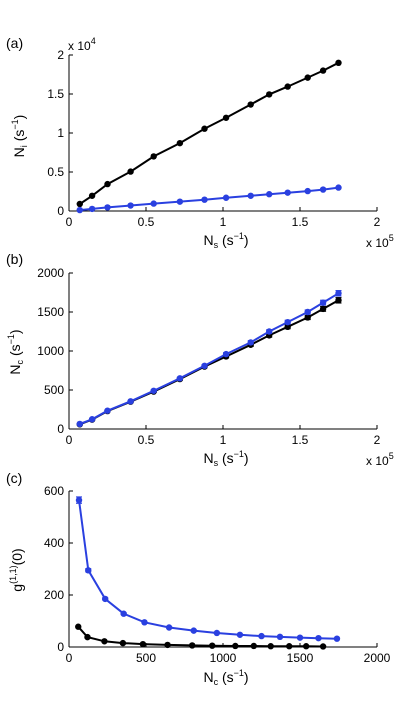 Image resolution: width=415 pixels, height=727 pixels. Describe the element at coordinates (60, 55) in the screenshot. I see `y-tick-label: 2` at that location.